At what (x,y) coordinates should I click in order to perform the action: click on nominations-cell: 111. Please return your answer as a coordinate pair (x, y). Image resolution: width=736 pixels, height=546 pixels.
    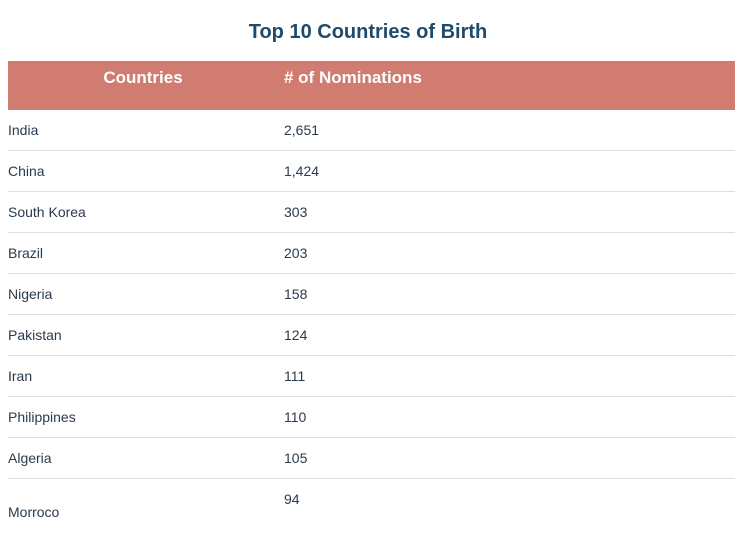
    Looking at the image, I should click on (295, 376).